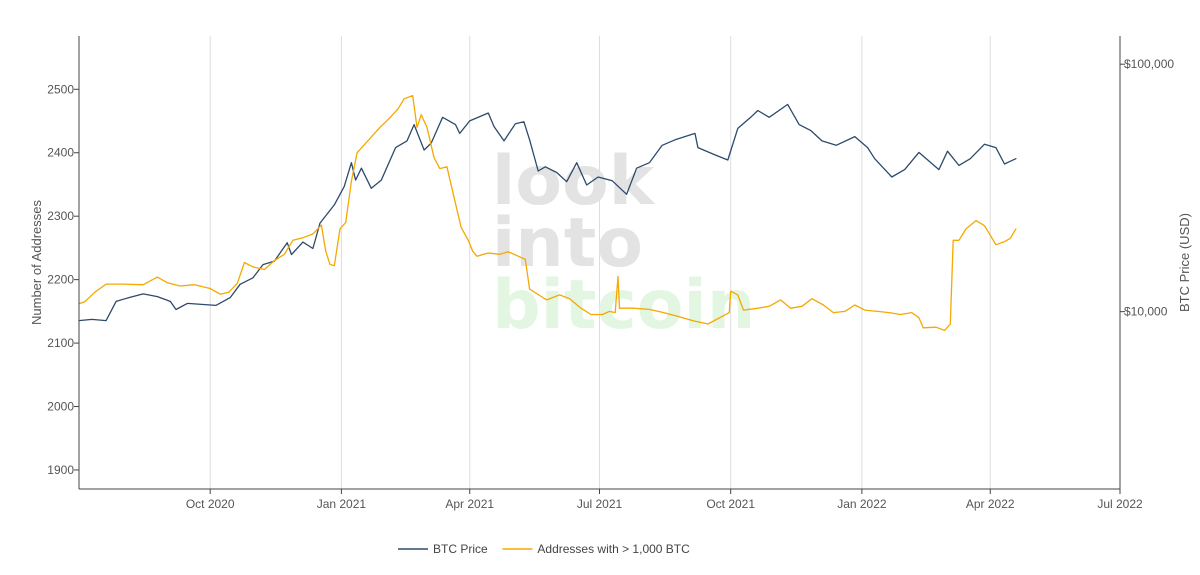 The height and width of the screenshot is (575, 1200). Describe the element at coordinates (1146, 312) in the screenshot. I see `y-right-tick-label: $10,000` at that location.